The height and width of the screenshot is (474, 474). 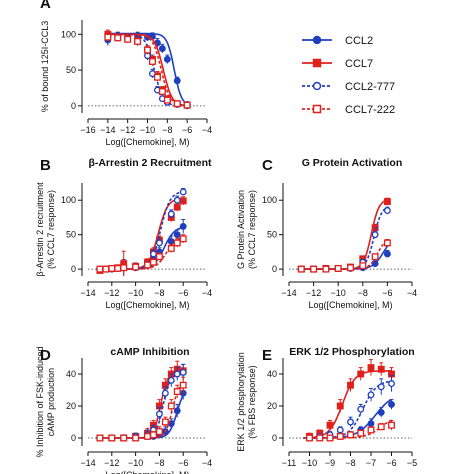 What do you see at coordinates (359, 64) in the screenshot?
I see `legend-label: CCL7` at bounding box center [359, 64].